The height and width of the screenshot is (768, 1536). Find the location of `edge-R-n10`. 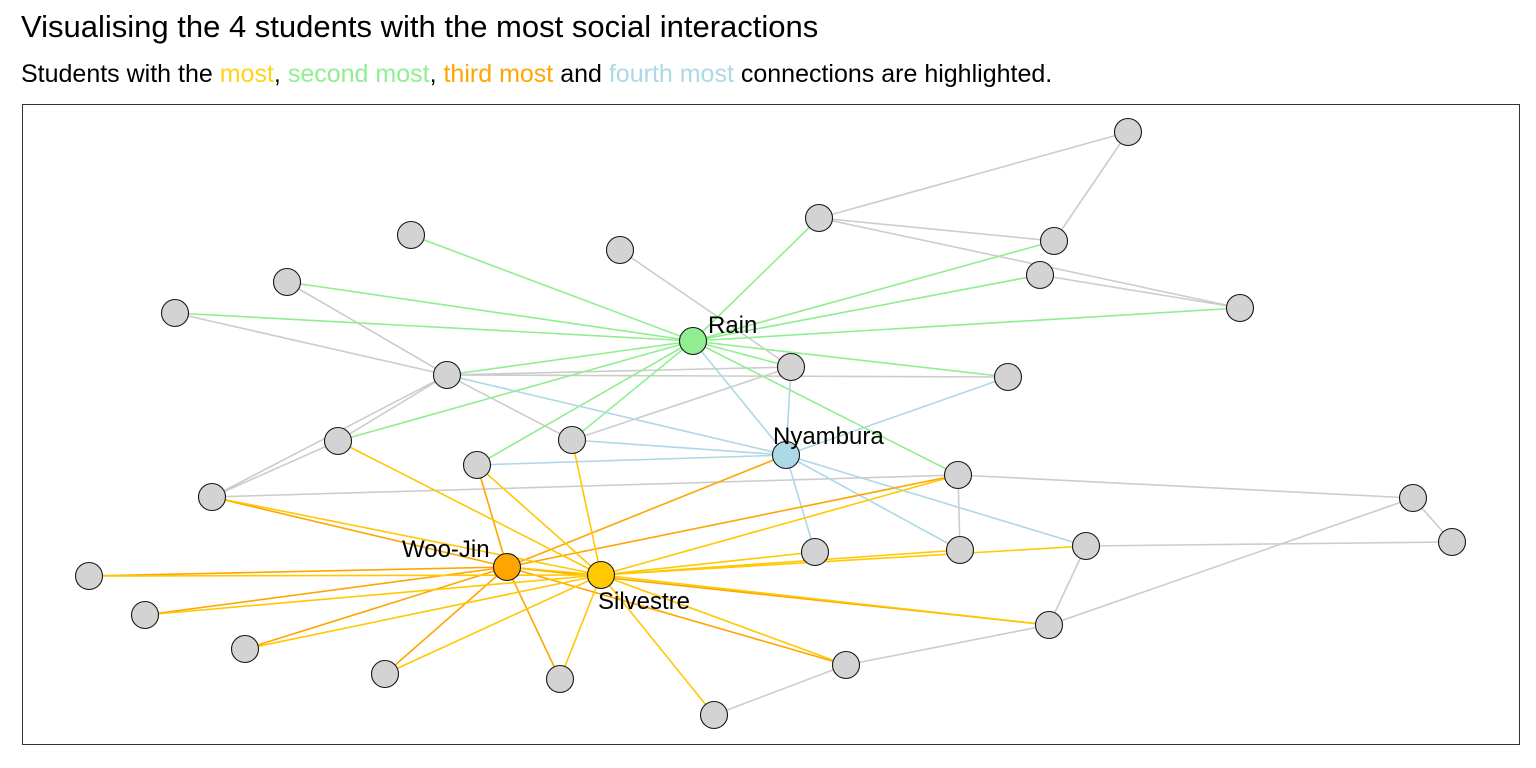

edge-R-n10 is located at coordinates (570, 358).